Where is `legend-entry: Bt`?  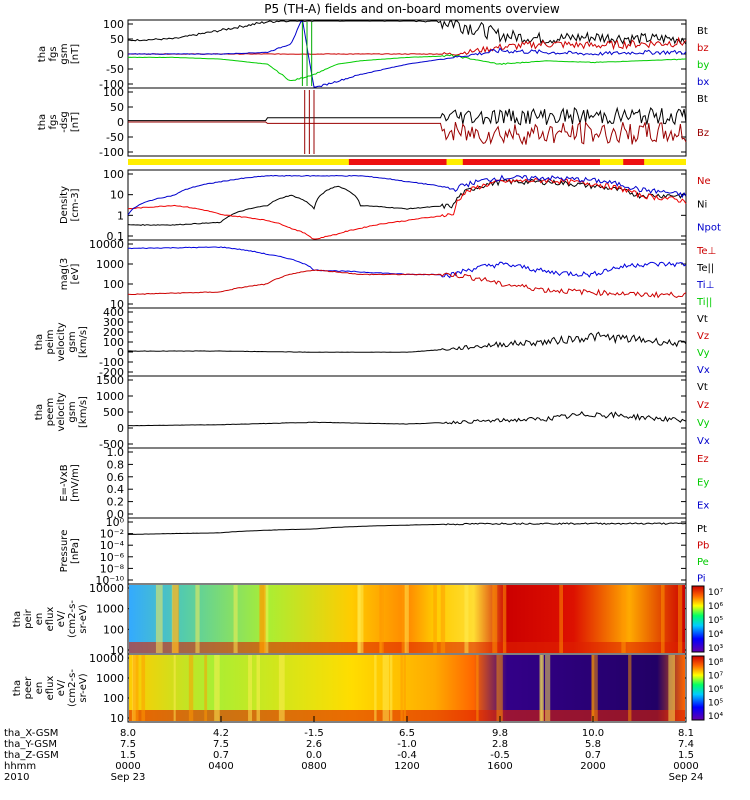 legend-entry: Bt is located at coordinates (702, 99).